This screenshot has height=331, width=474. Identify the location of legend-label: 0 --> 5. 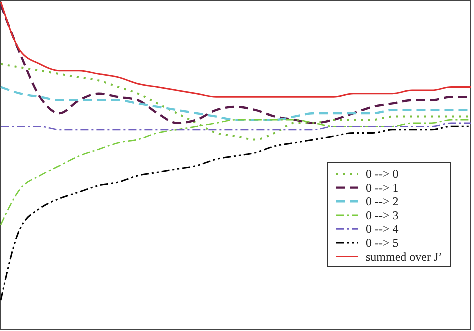
(382, 243).